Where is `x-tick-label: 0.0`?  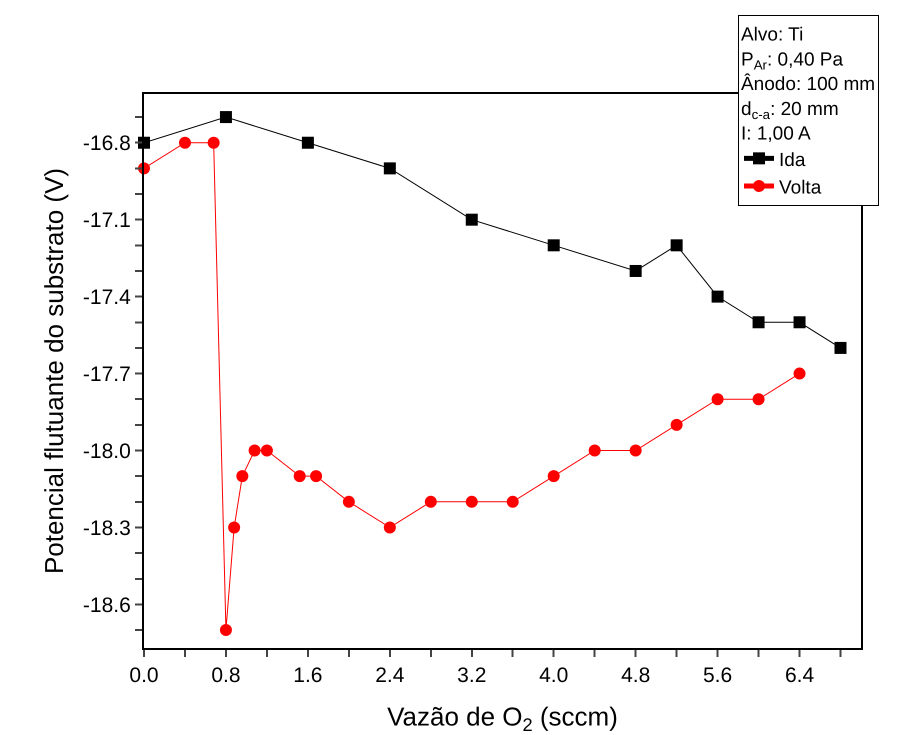
x-tick-label: 0.0 is located at coordinates (144, 676).